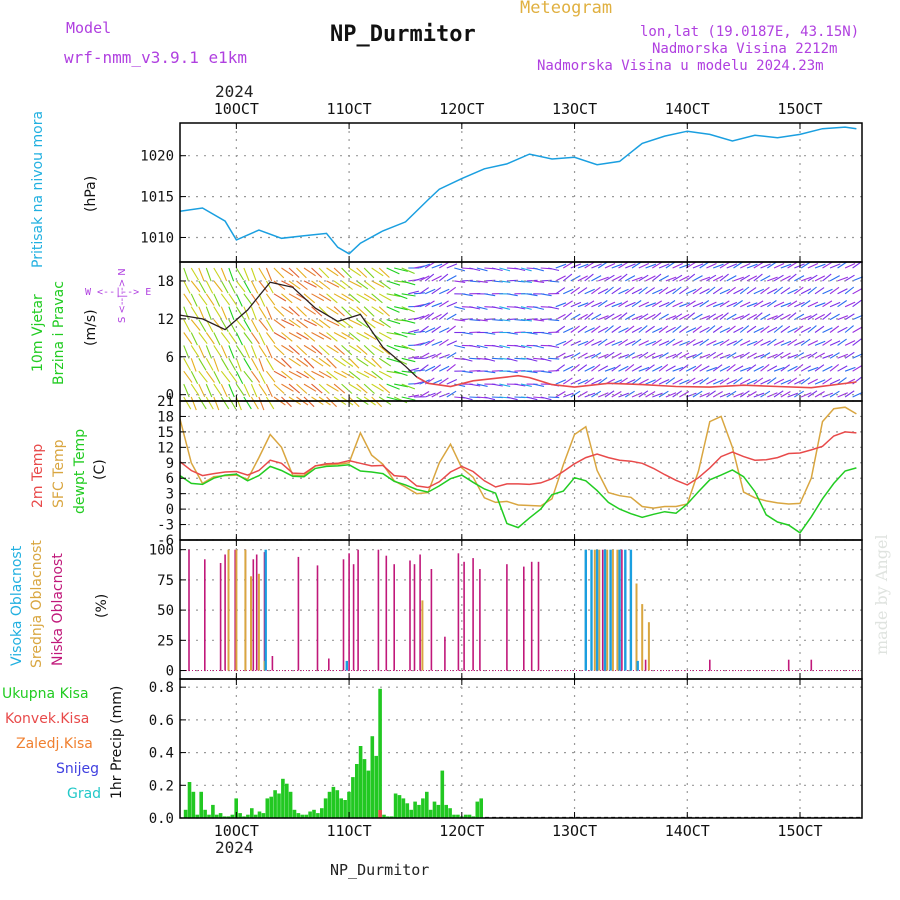 This screenshot has width=900, height=900. Describe the element at coordinates (165, 581) in the screenshot. I see `cloud-ytick-label-3: 75` at that location.